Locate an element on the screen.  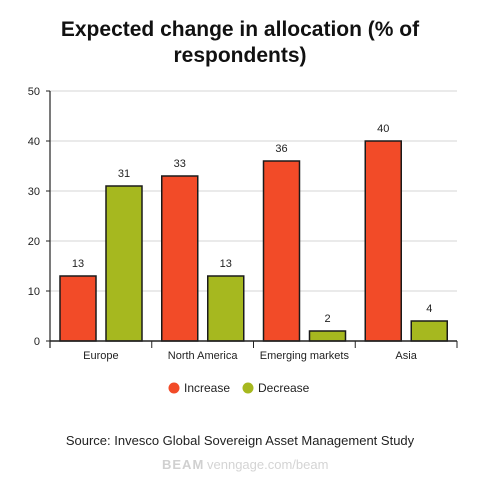
category-label: North America is located at coordinates (203, 356).